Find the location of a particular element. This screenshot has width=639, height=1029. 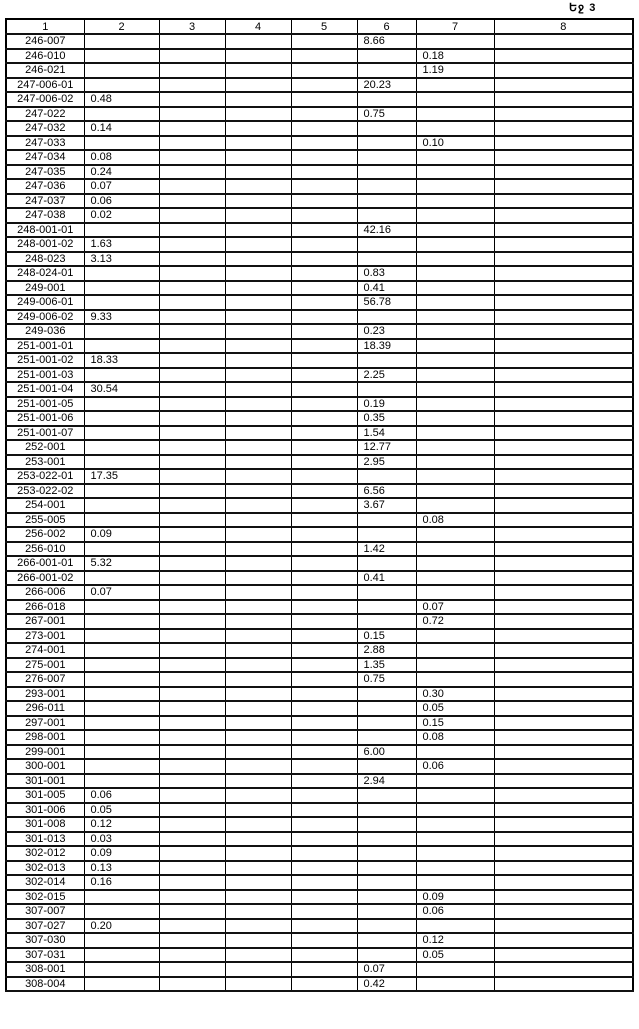

cell-value: 1.19 is located at coordinates (455, 70).